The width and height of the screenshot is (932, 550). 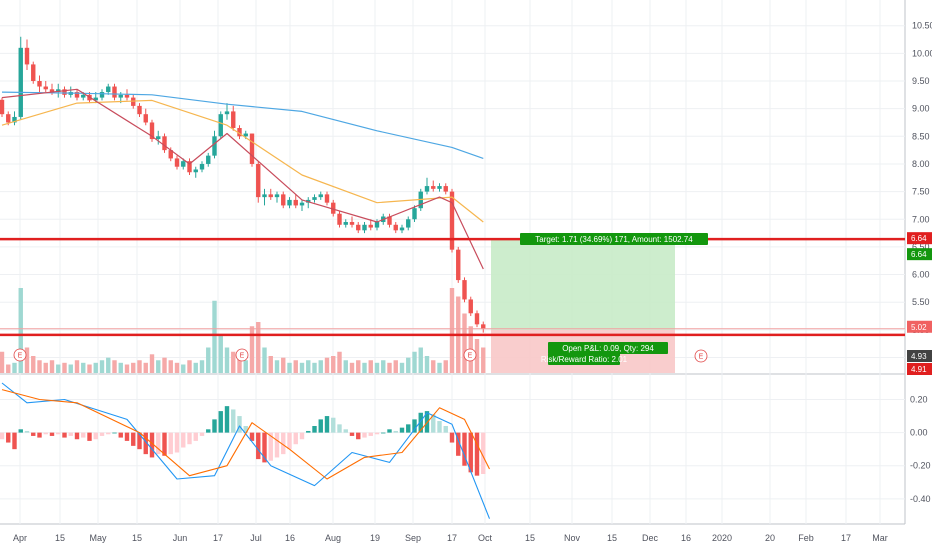 What do you see at coordinates (920, 466) in the screenshot?
I see `macd-tick-label: -0.20` at bounding box center [920, 466].